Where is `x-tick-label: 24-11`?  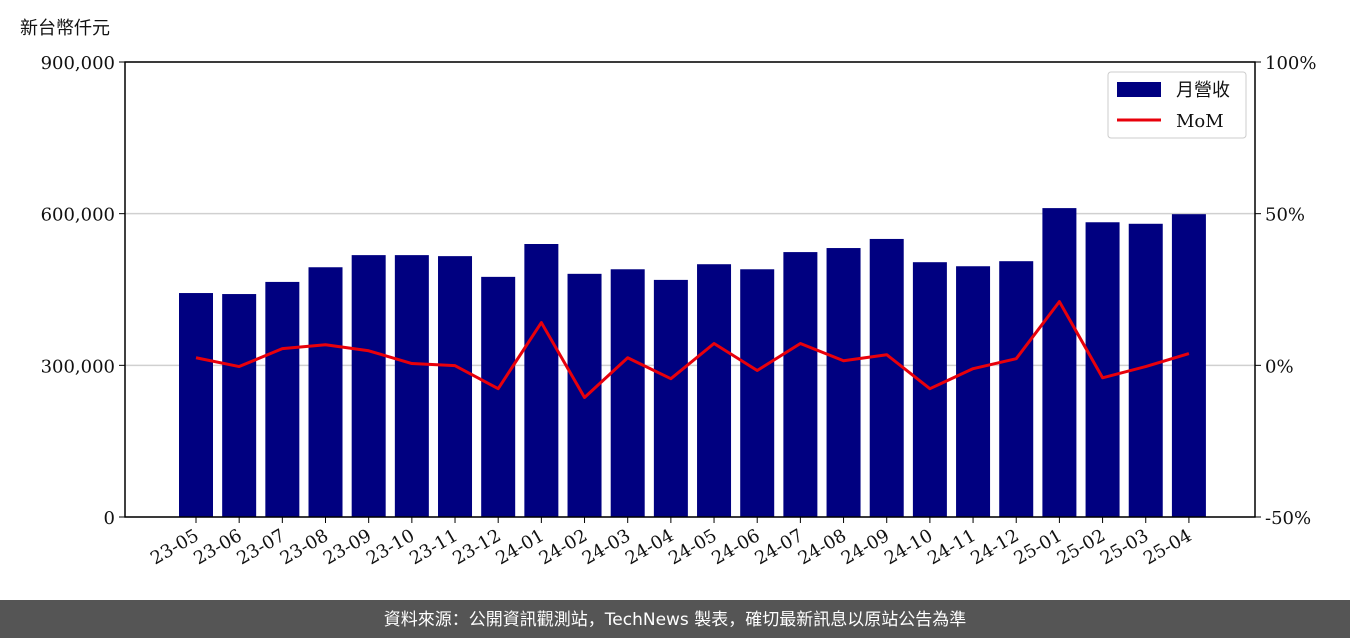 x-tick-label: 24-11 is located at coordinates (951, 547).